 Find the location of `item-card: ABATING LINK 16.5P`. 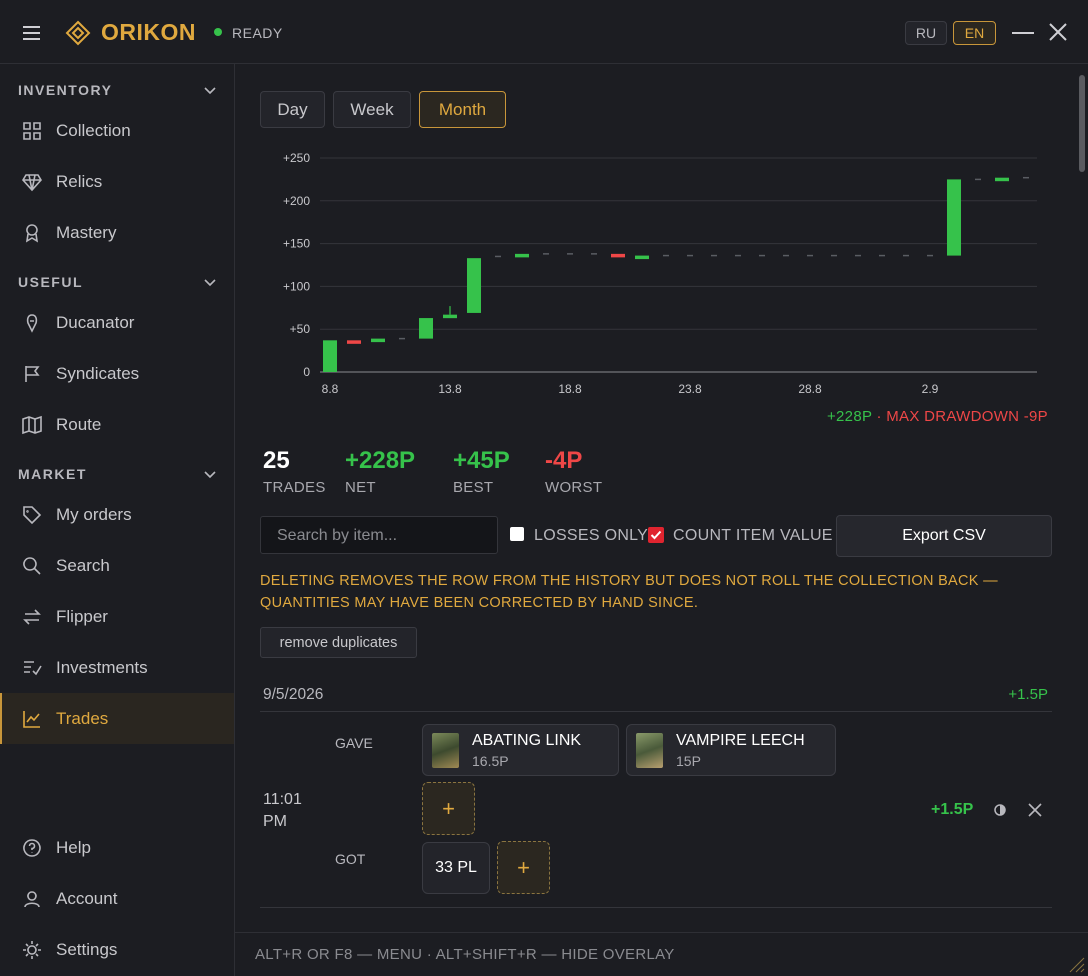

item-card: ABATING LINK 16.5P is located at coordinates (520, 750).